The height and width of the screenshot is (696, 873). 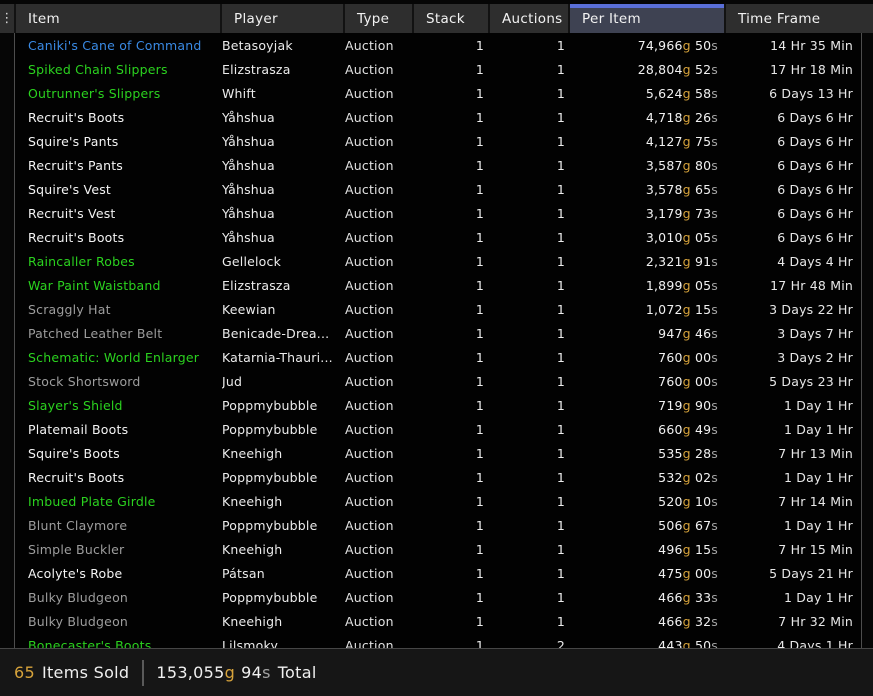 I want to click on time-frame: 7 Hr 32 Min, so click(x=815, y=621).